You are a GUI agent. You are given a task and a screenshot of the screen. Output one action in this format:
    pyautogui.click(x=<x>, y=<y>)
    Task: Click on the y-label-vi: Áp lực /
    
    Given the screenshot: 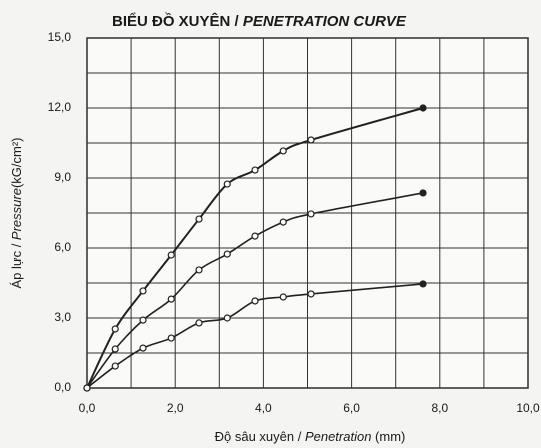 What is the action you would take?
    pyautogui.click(x=16, y=264)
    